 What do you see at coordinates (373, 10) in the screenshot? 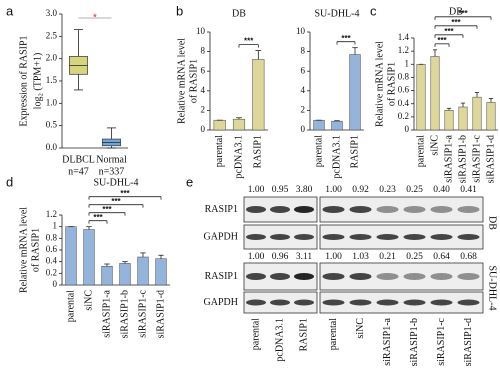
I see `panel-letter: c` at bounding box center [373, 10].